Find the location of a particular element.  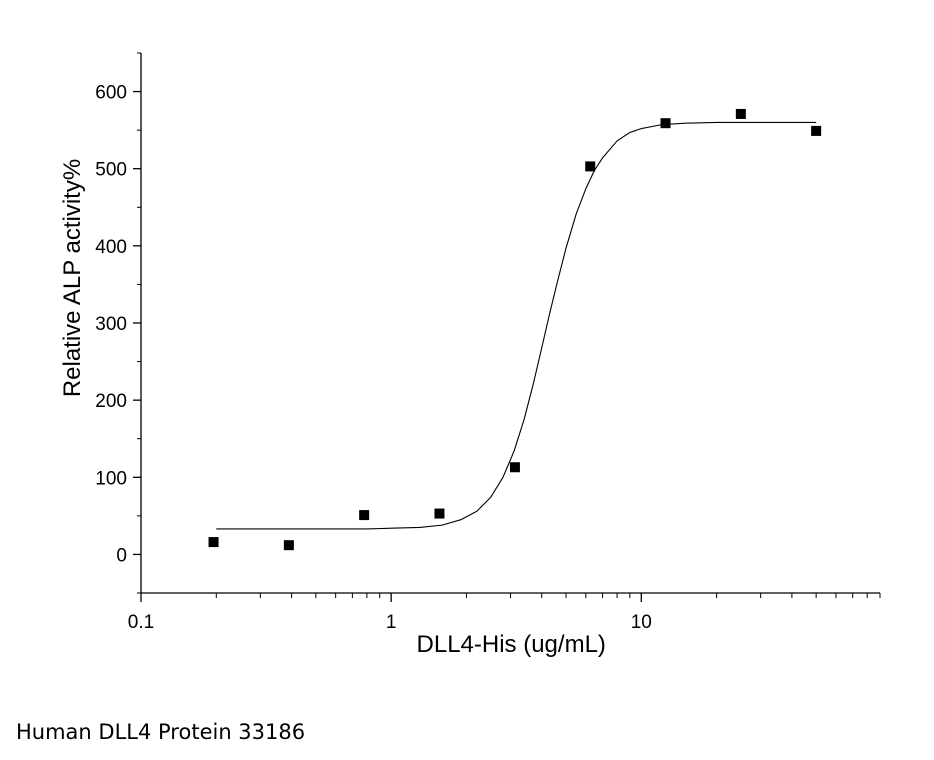

x-tick-label: 1 is located at coordinates (391, 622).